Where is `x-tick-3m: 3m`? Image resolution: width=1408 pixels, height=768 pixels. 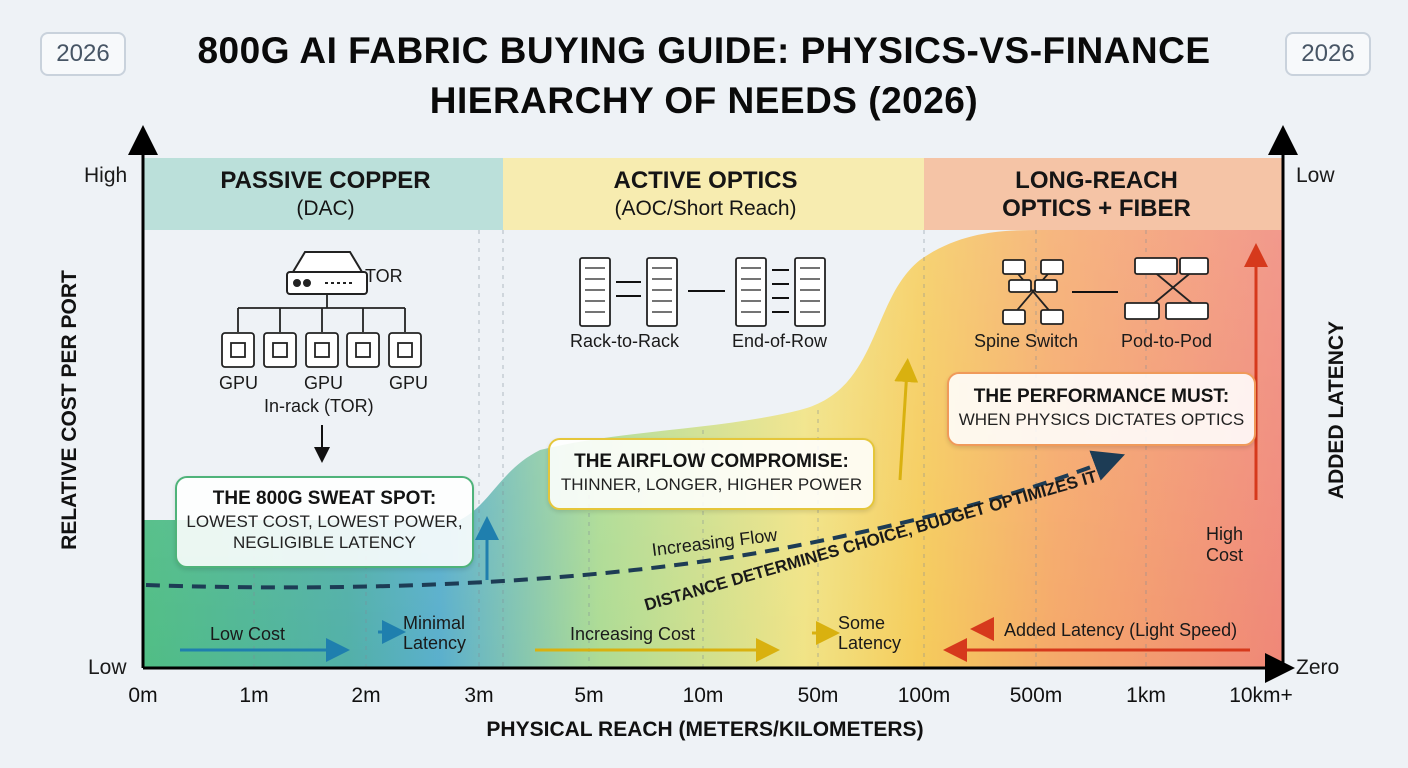
x-tick-3m: 3m is located at coordinates (479, 695).